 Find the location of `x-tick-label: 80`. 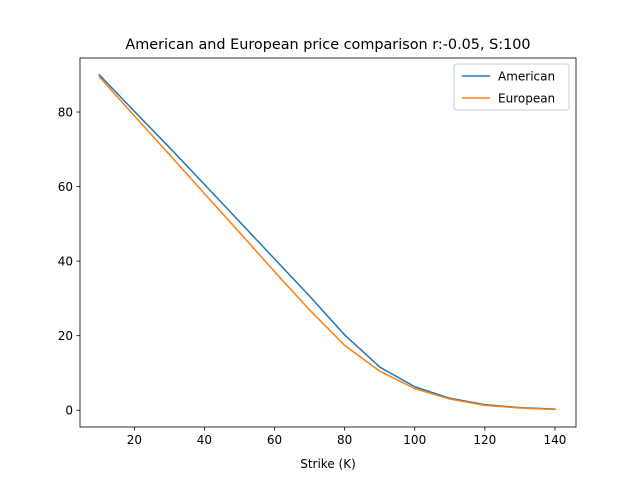

x-tick-label: 80 is located at coordinates (344, 440).